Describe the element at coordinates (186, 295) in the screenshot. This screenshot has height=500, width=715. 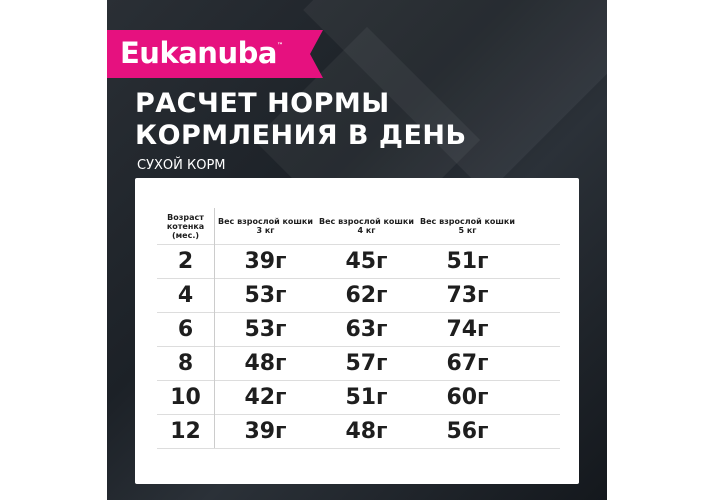
I see `age-cell: 4` at that location.